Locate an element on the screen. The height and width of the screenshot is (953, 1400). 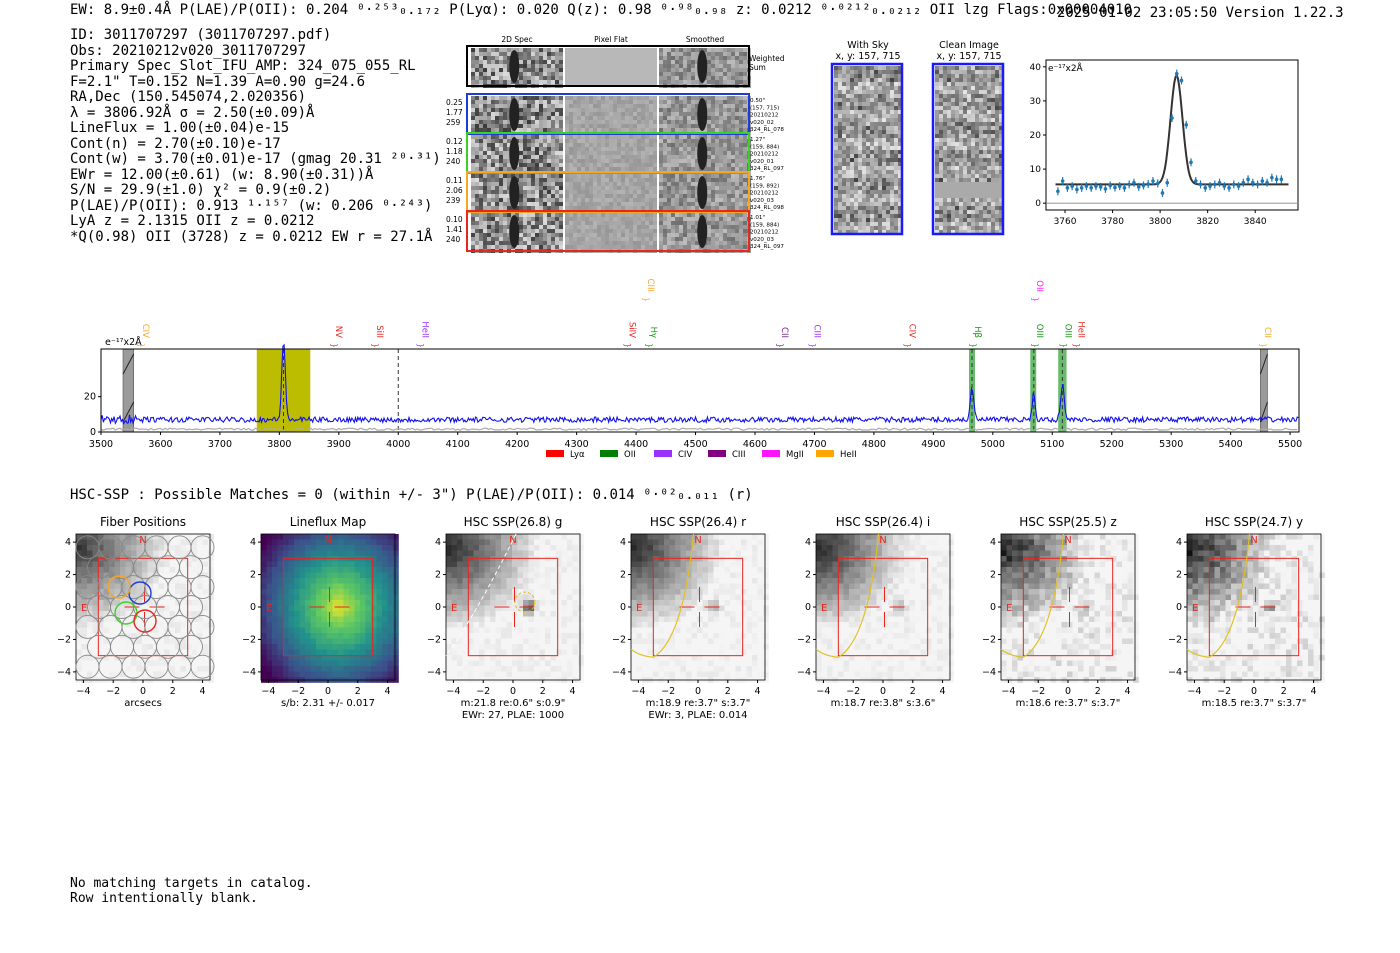
spectrum-line-label-text: HeII is located at coordinates (1080, 329).